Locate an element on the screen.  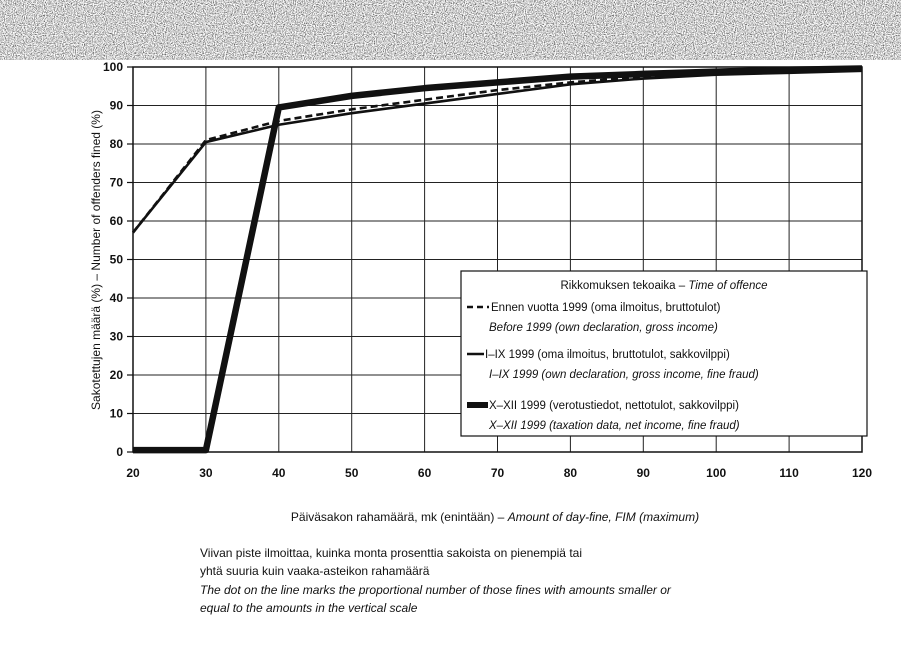
y-tick-label: 100 is located at coordinates (113, 67).